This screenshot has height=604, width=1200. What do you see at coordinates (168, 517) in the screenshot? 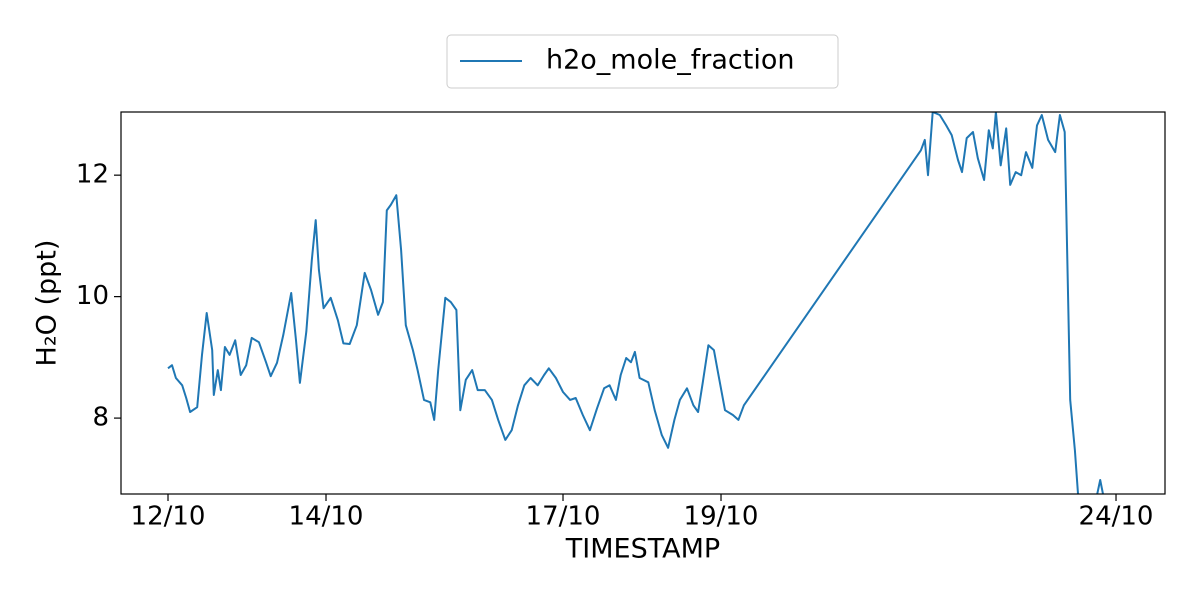
I see `x-tick-label: 12/10` at bounding box center [168, 517].